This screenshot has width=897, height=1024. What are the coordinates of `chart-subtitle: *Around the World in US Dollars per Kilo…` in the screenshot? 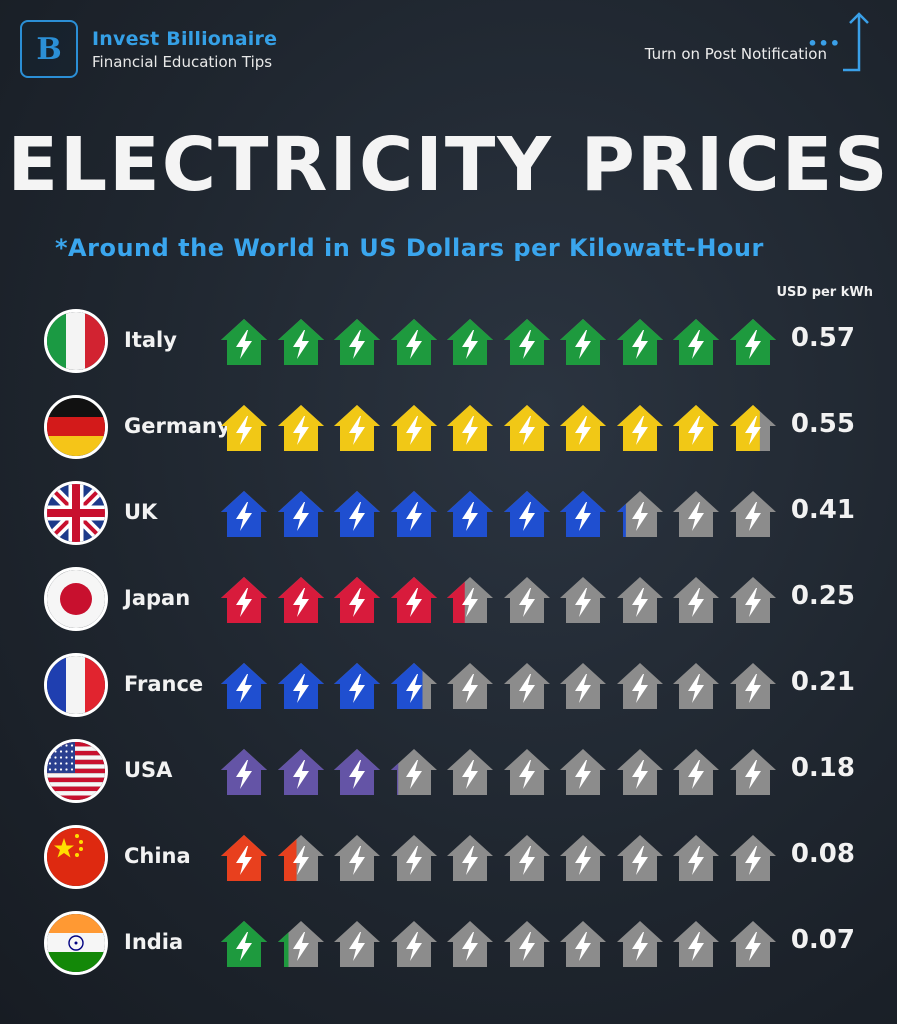 It's located at (409, 248).